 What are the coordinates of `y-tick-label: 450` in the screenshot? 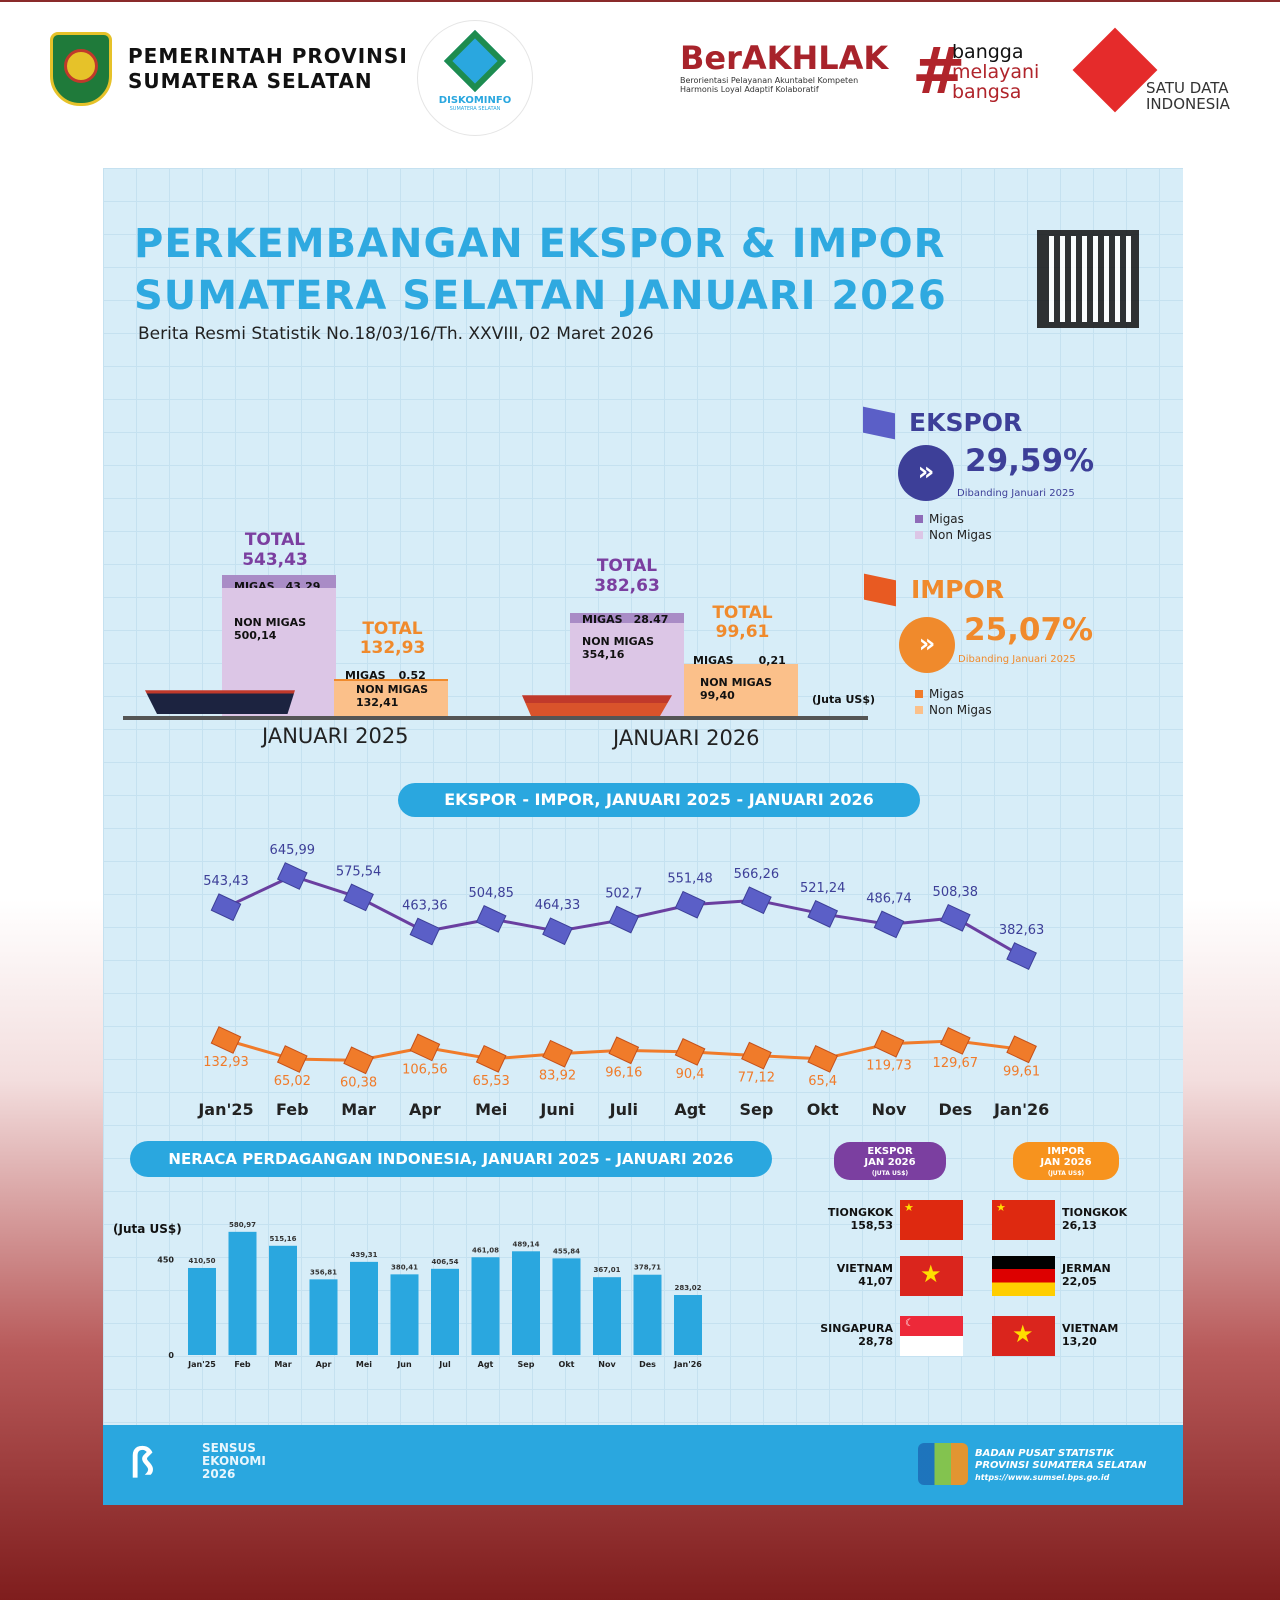 It's located at (165, 1260).